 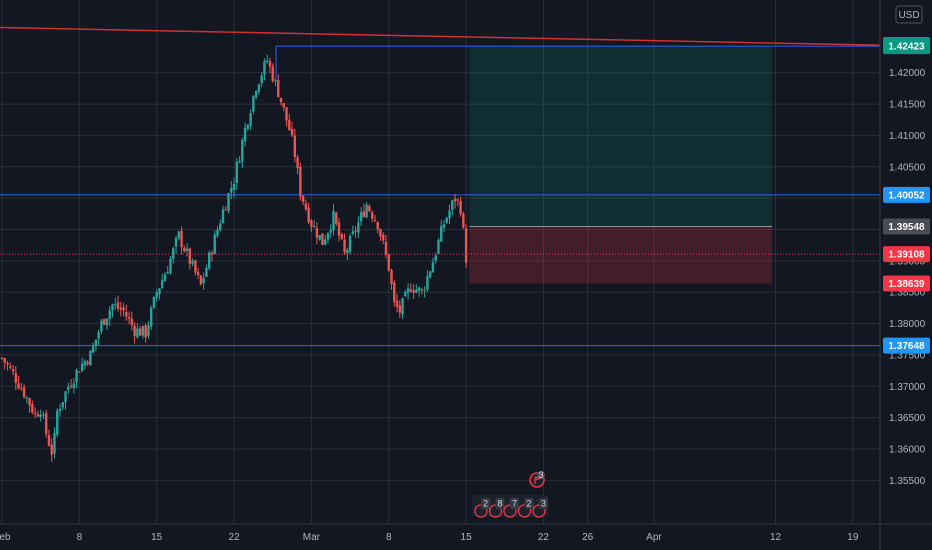 I want to click on last-price-tag: 1.39108, so click(x=906, y=254).